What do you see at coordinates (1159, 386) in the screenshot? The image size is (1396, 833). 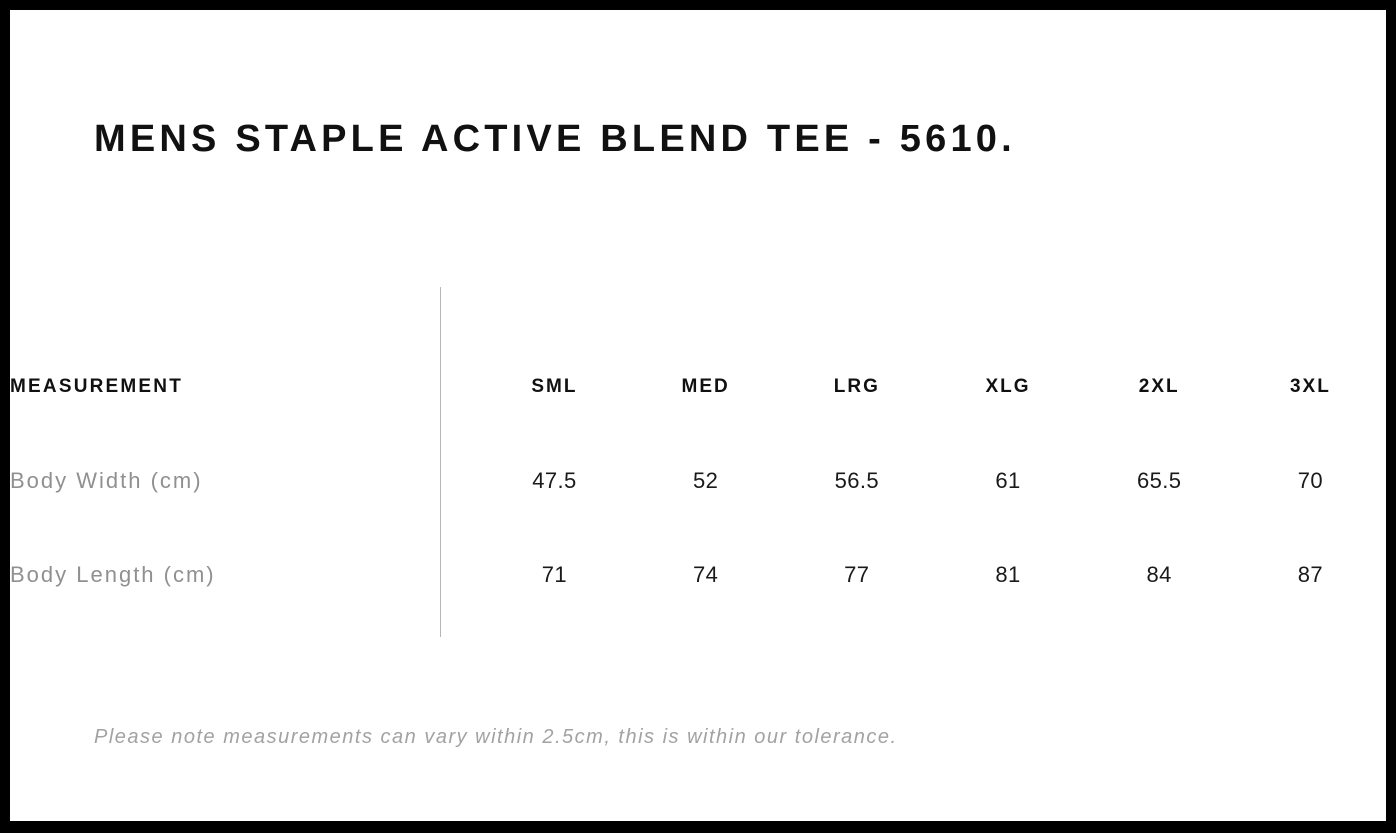 I see `column-header-2xl: 2XL` at bounding box center [1159, 386].